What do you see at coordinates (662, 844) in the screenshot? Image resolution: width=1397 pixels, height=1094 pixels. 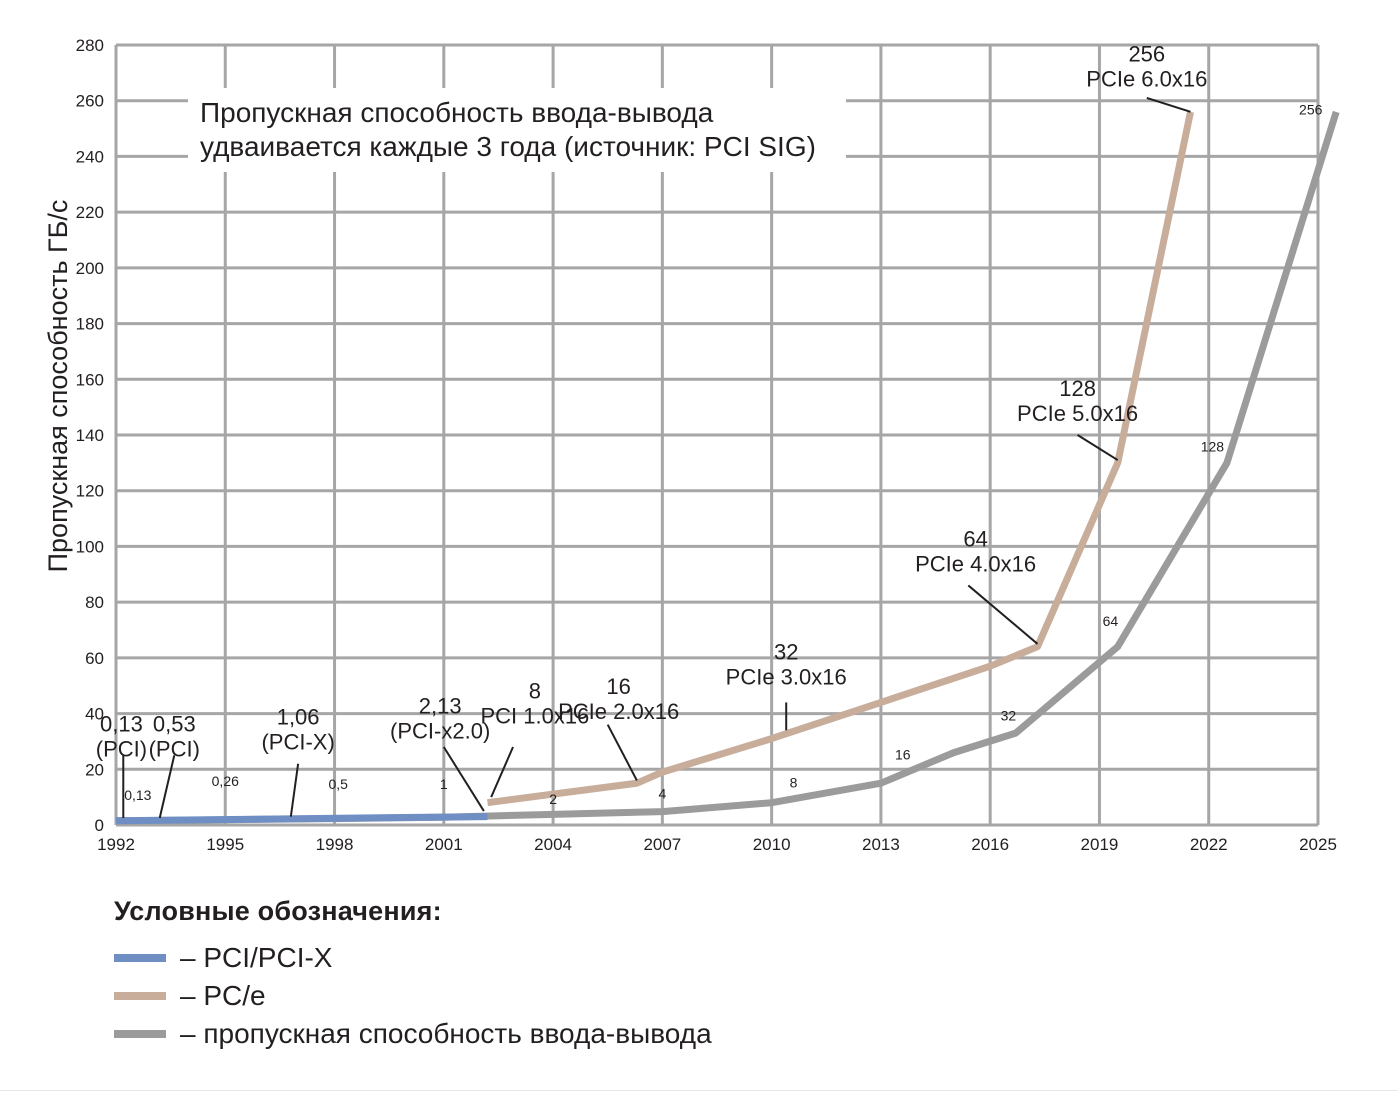 I see `x-tick-label: 2007` at bounding box center [662, 844].